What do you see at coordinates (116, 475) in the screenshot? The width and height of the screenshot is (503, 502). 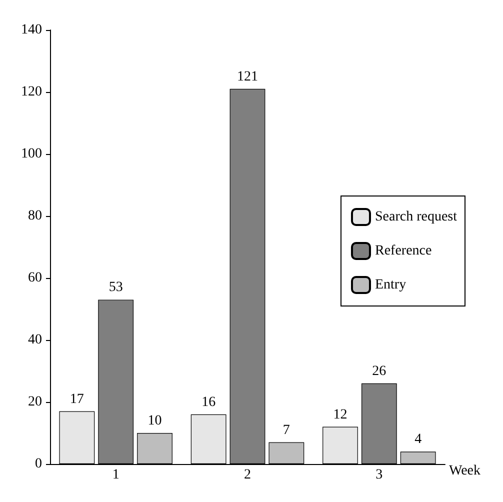 I see `x-tick-label: 1` at bounding box center [116, 475].